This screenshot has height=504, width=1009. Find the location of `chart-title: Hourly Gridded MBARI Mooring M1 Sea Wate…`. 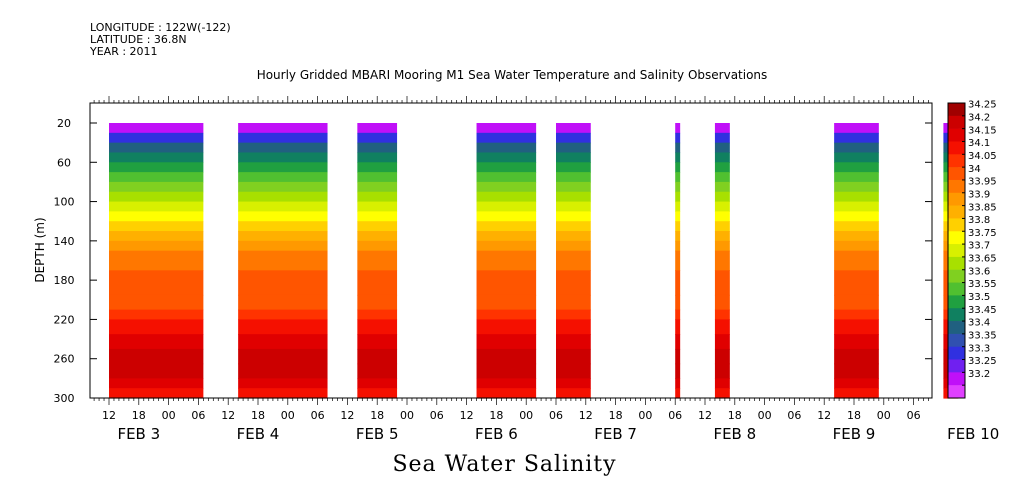

chart-title: Hourly Gridded MBARI Mooring M1 Sea Wate… is located at coordinates (512, 75).